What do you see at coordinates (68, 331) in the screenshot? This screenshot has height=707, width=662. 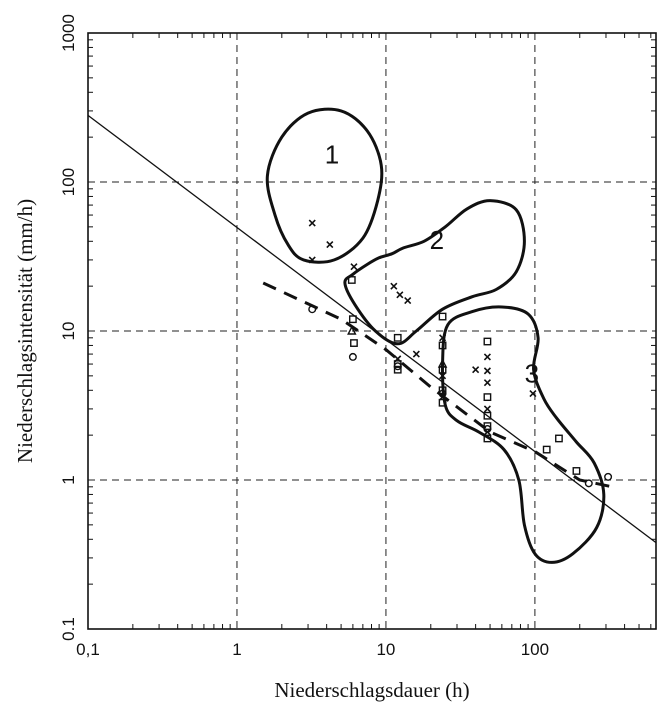 I see `y-tick-label: 10` at bounding box center [68, 331].